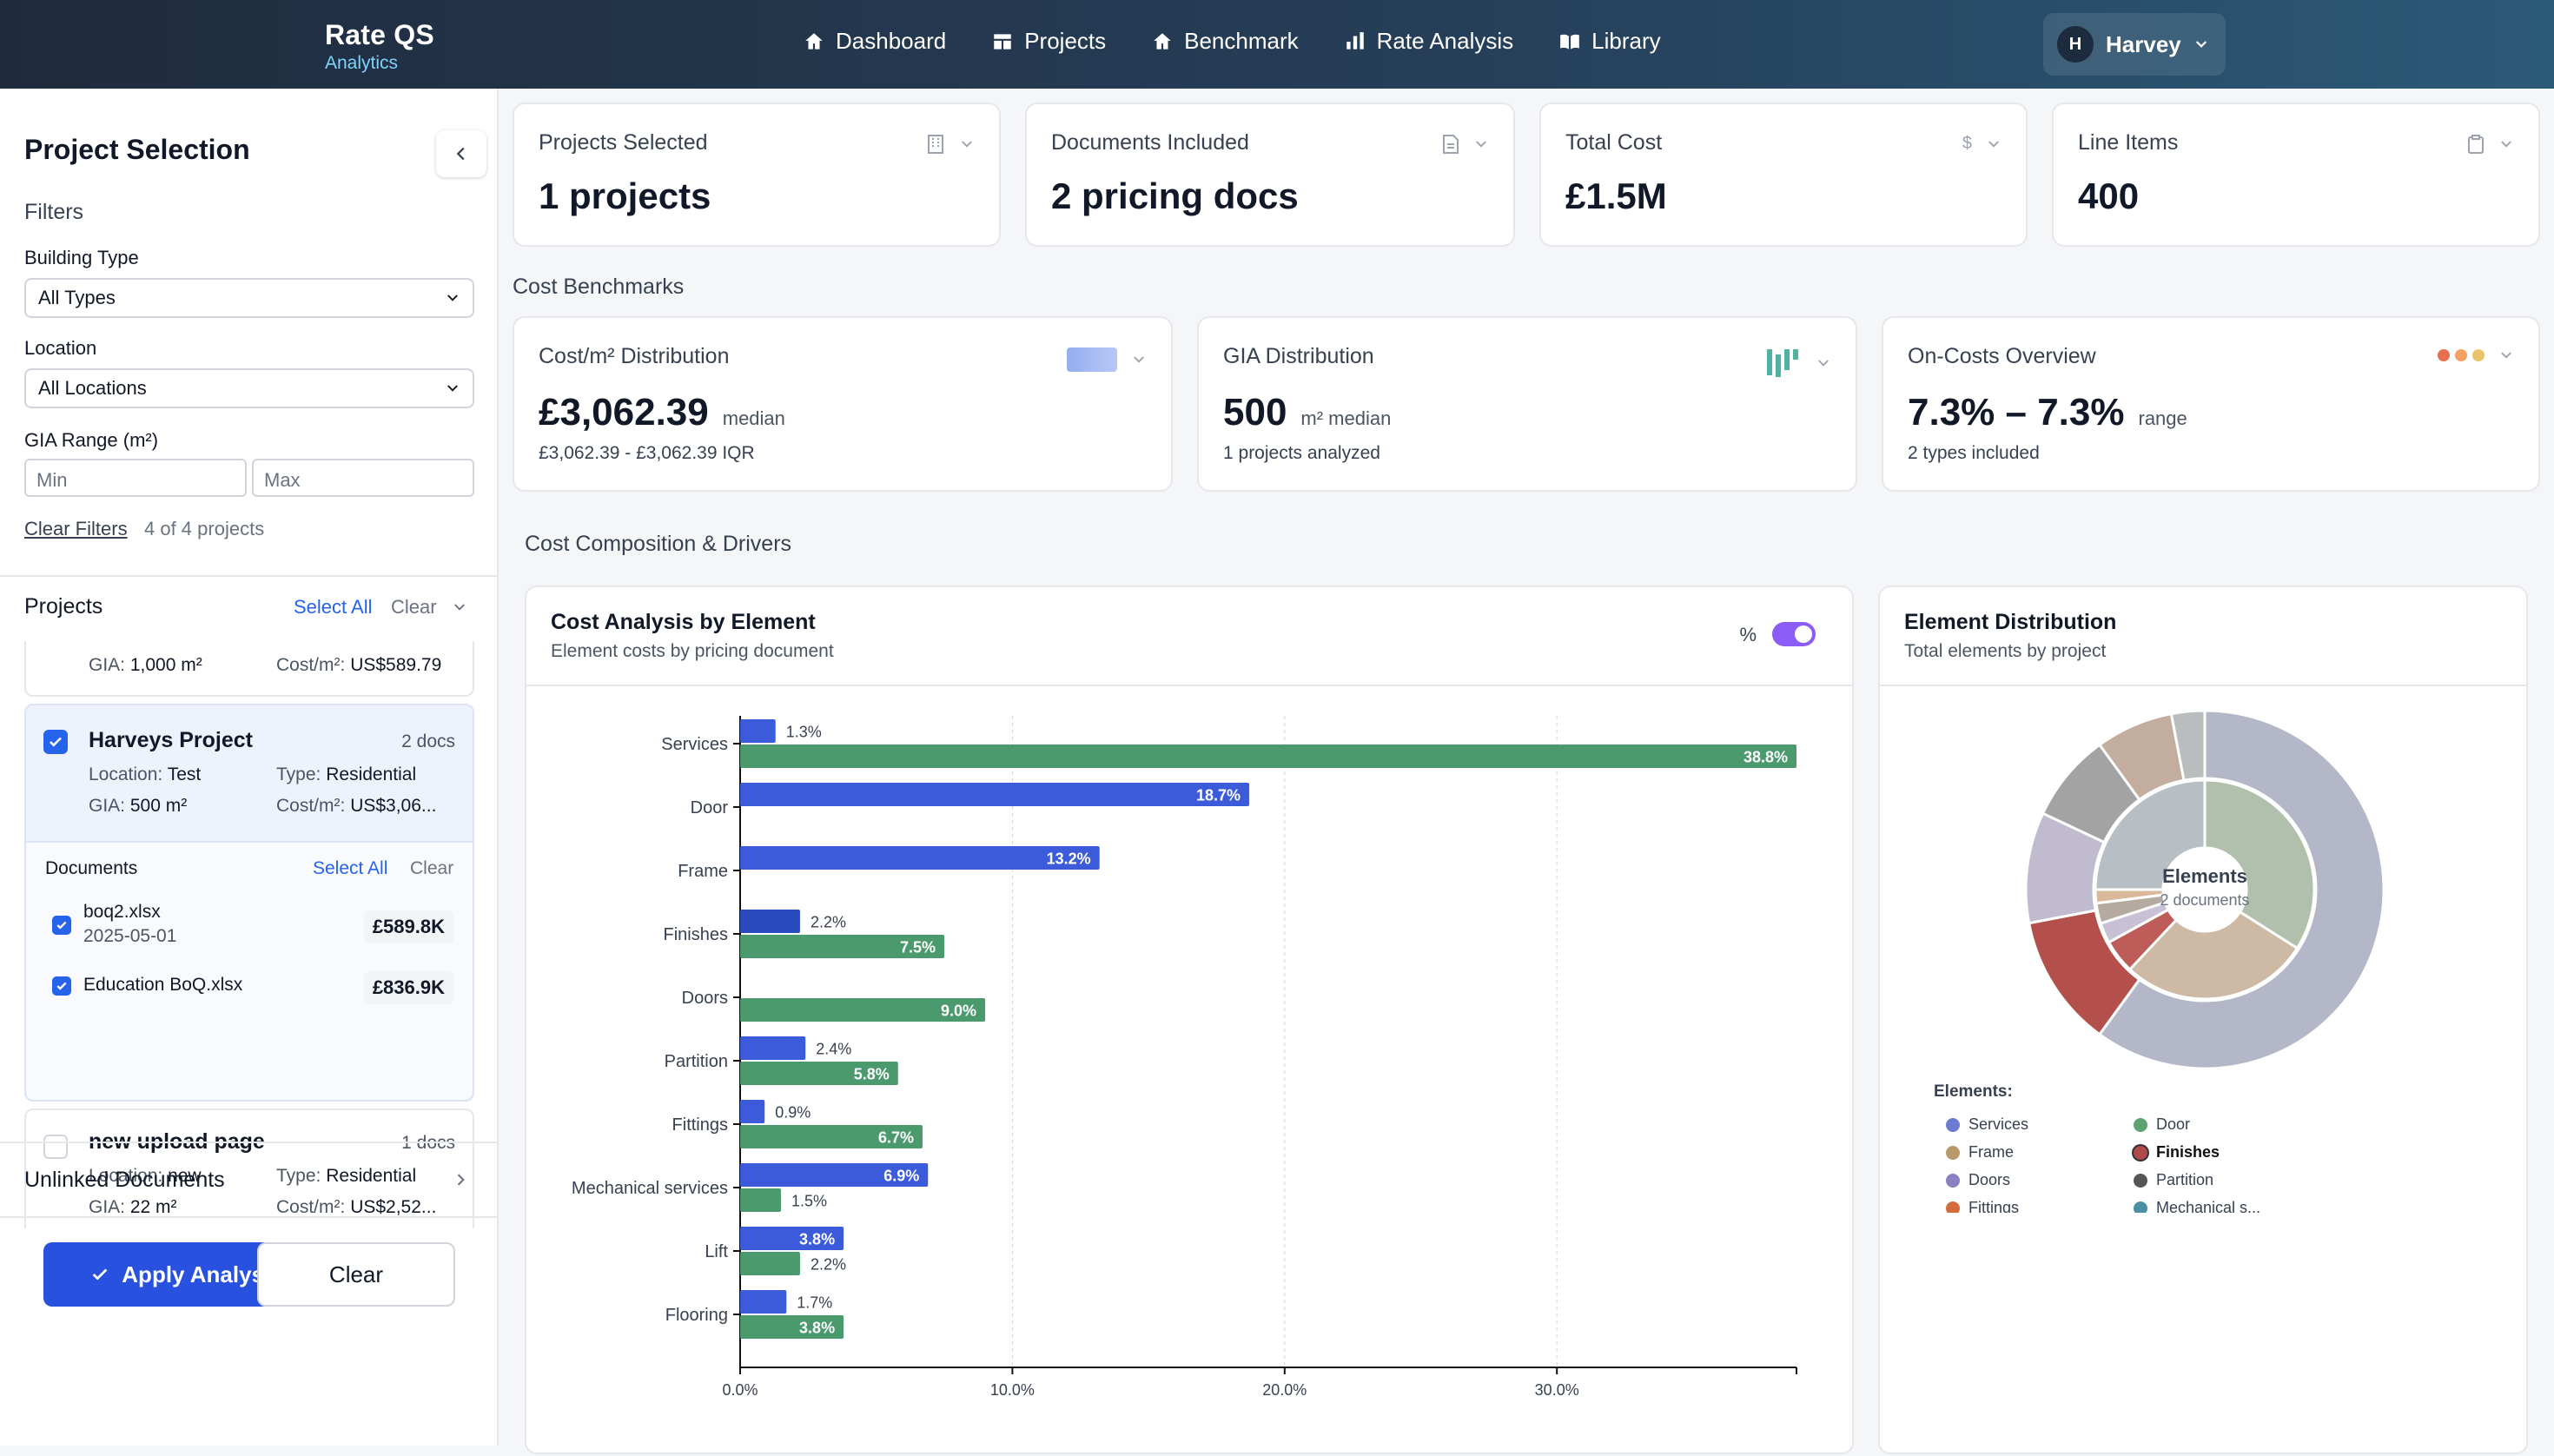 This screenshot has width=2554, height=1456. Describe the element at coordinates (1991, 1152) in the screenshot. I see `legend-label: Frame` at that location.